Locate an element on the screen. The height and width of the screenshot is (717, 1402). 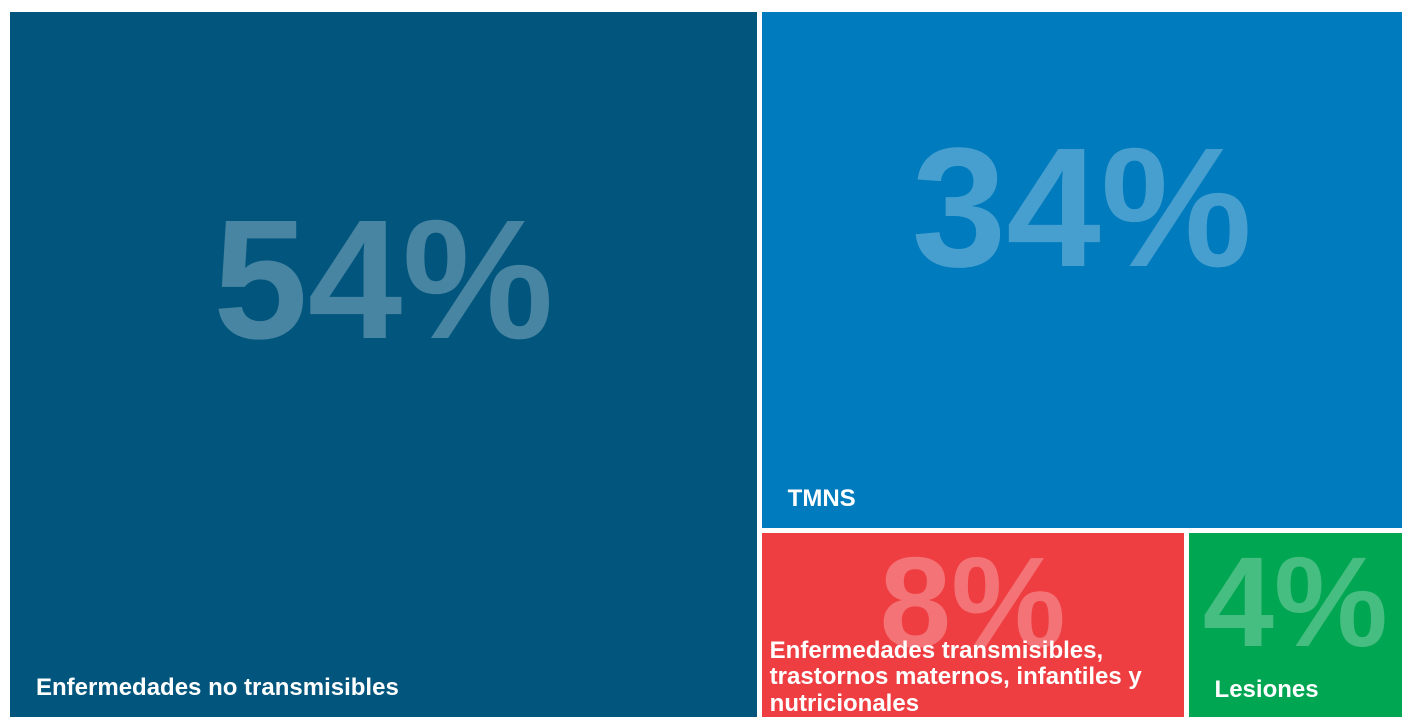
category-label: Lesiones is located at coordinates (1266, 689).